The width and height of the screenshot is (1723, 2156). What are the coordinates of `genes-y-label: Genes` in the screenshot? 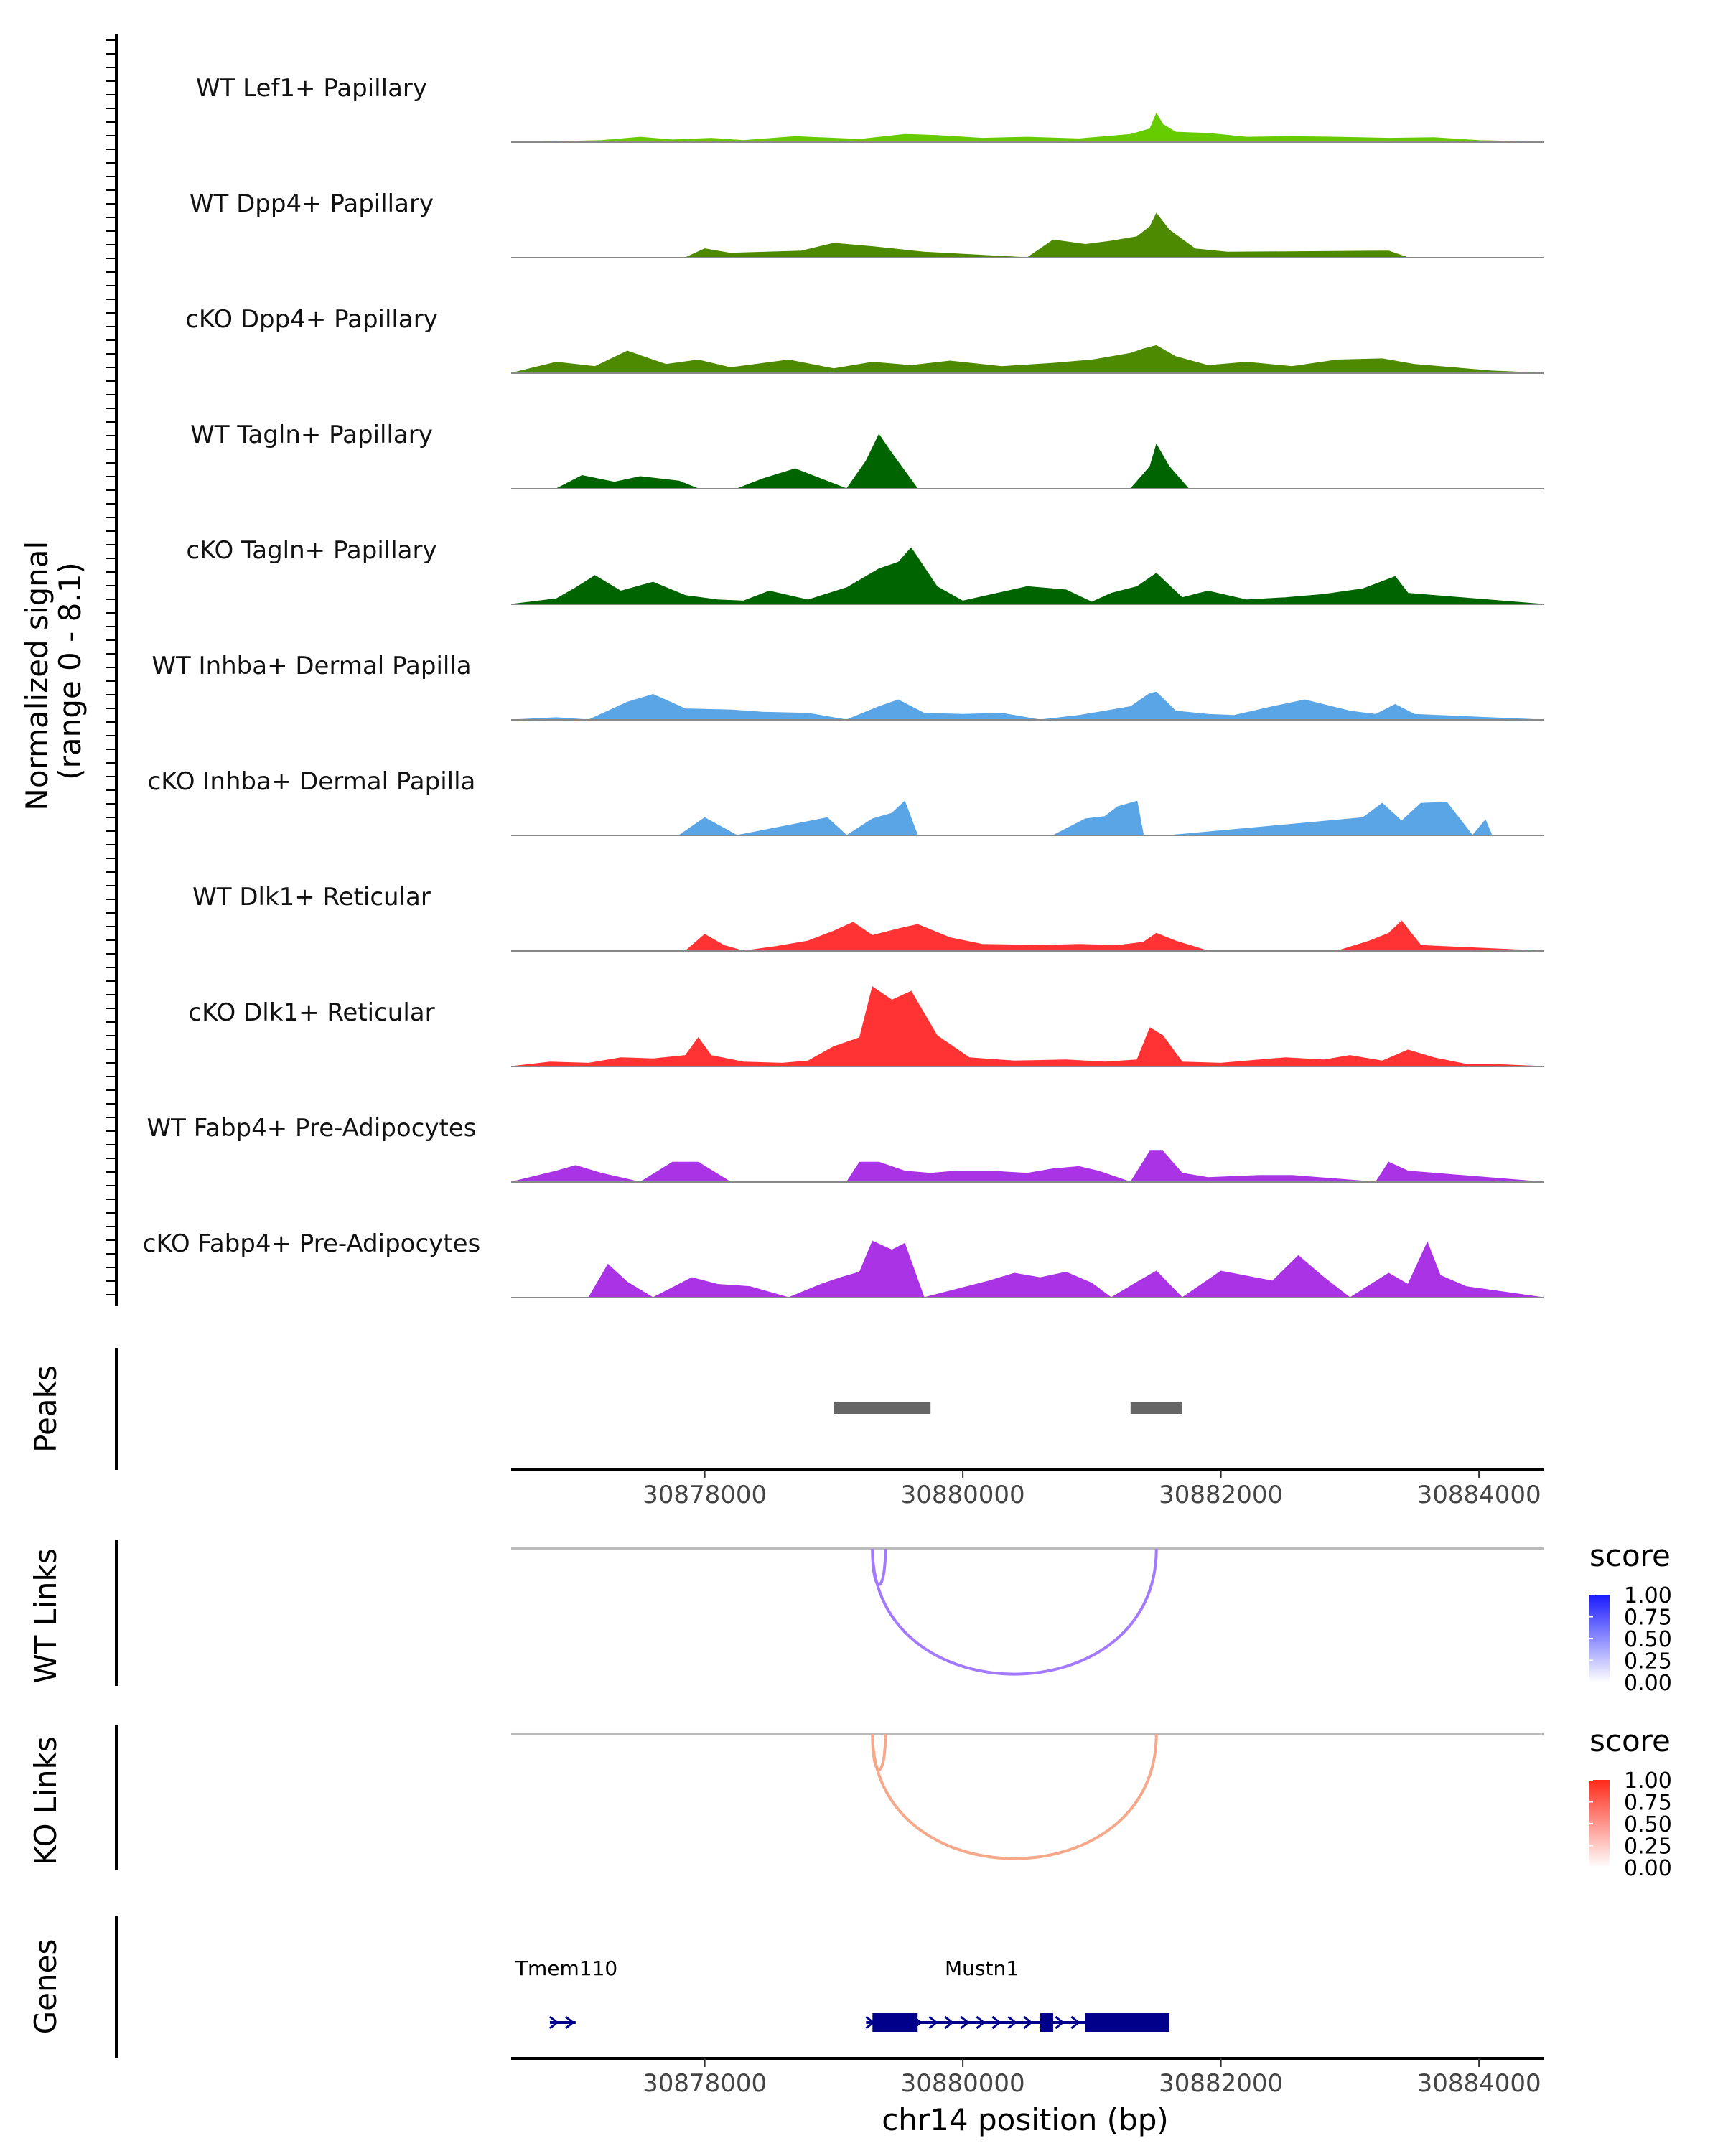 It's located at (45, 1987).